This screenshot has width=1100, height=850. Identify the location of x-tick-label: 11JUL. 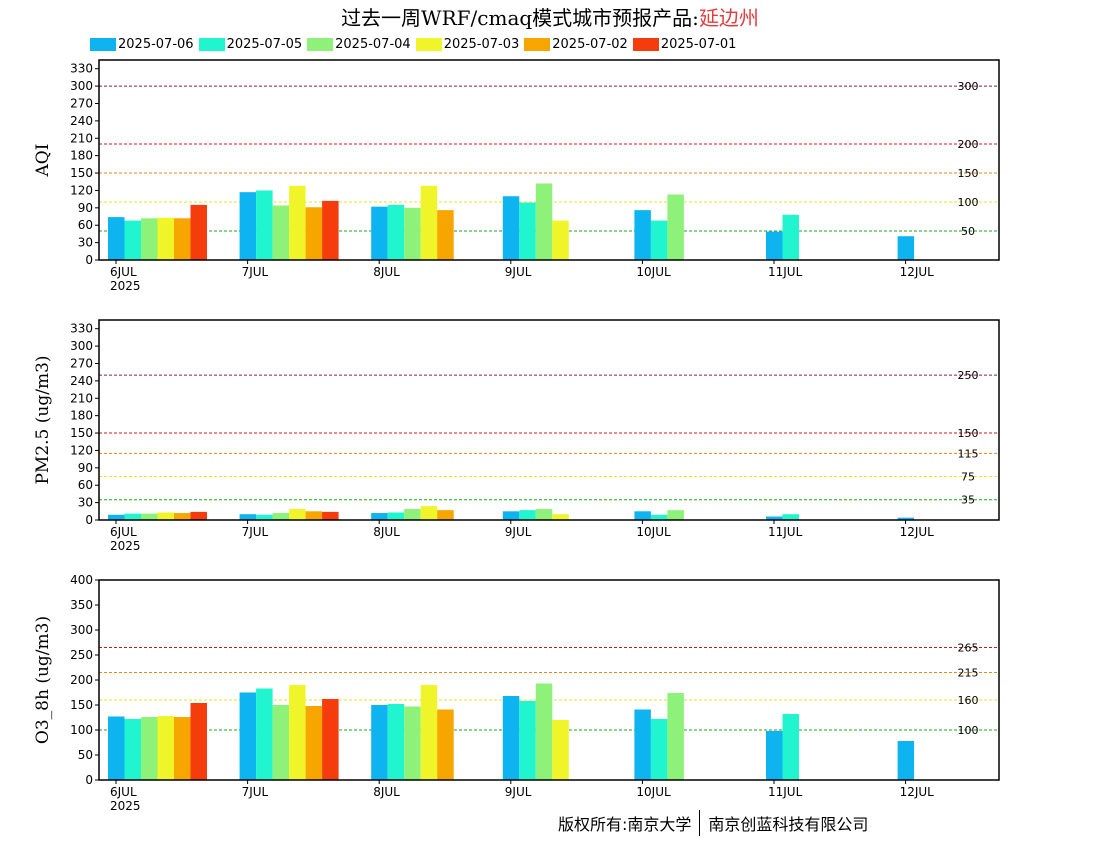
(785, 532).